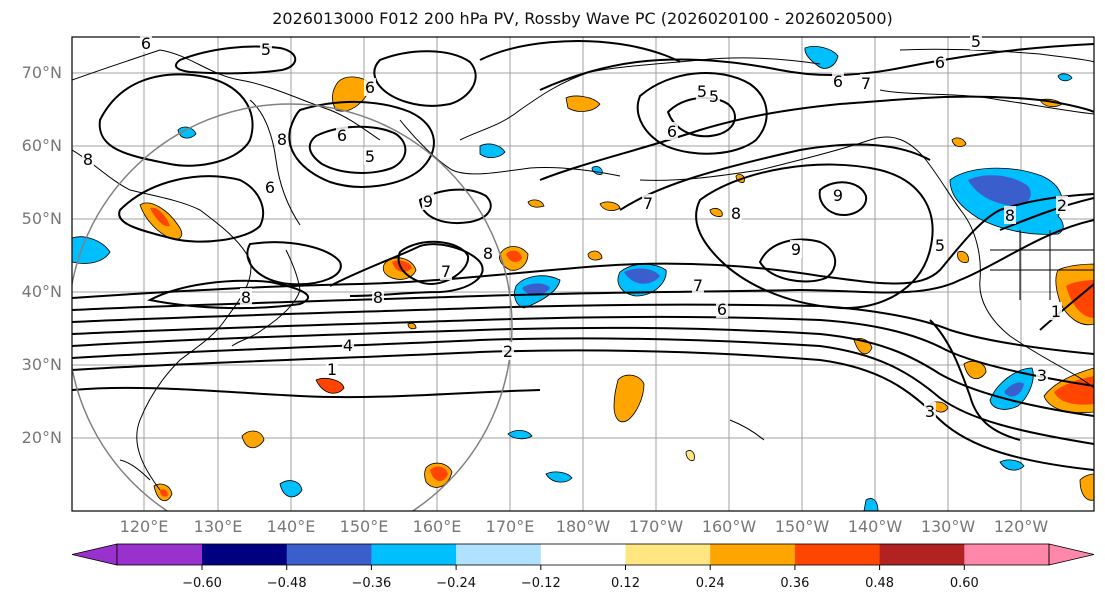 The width and height of the screenshot is (1105, 604). I want to click on lat-label: 20°N, so click(41, 437).